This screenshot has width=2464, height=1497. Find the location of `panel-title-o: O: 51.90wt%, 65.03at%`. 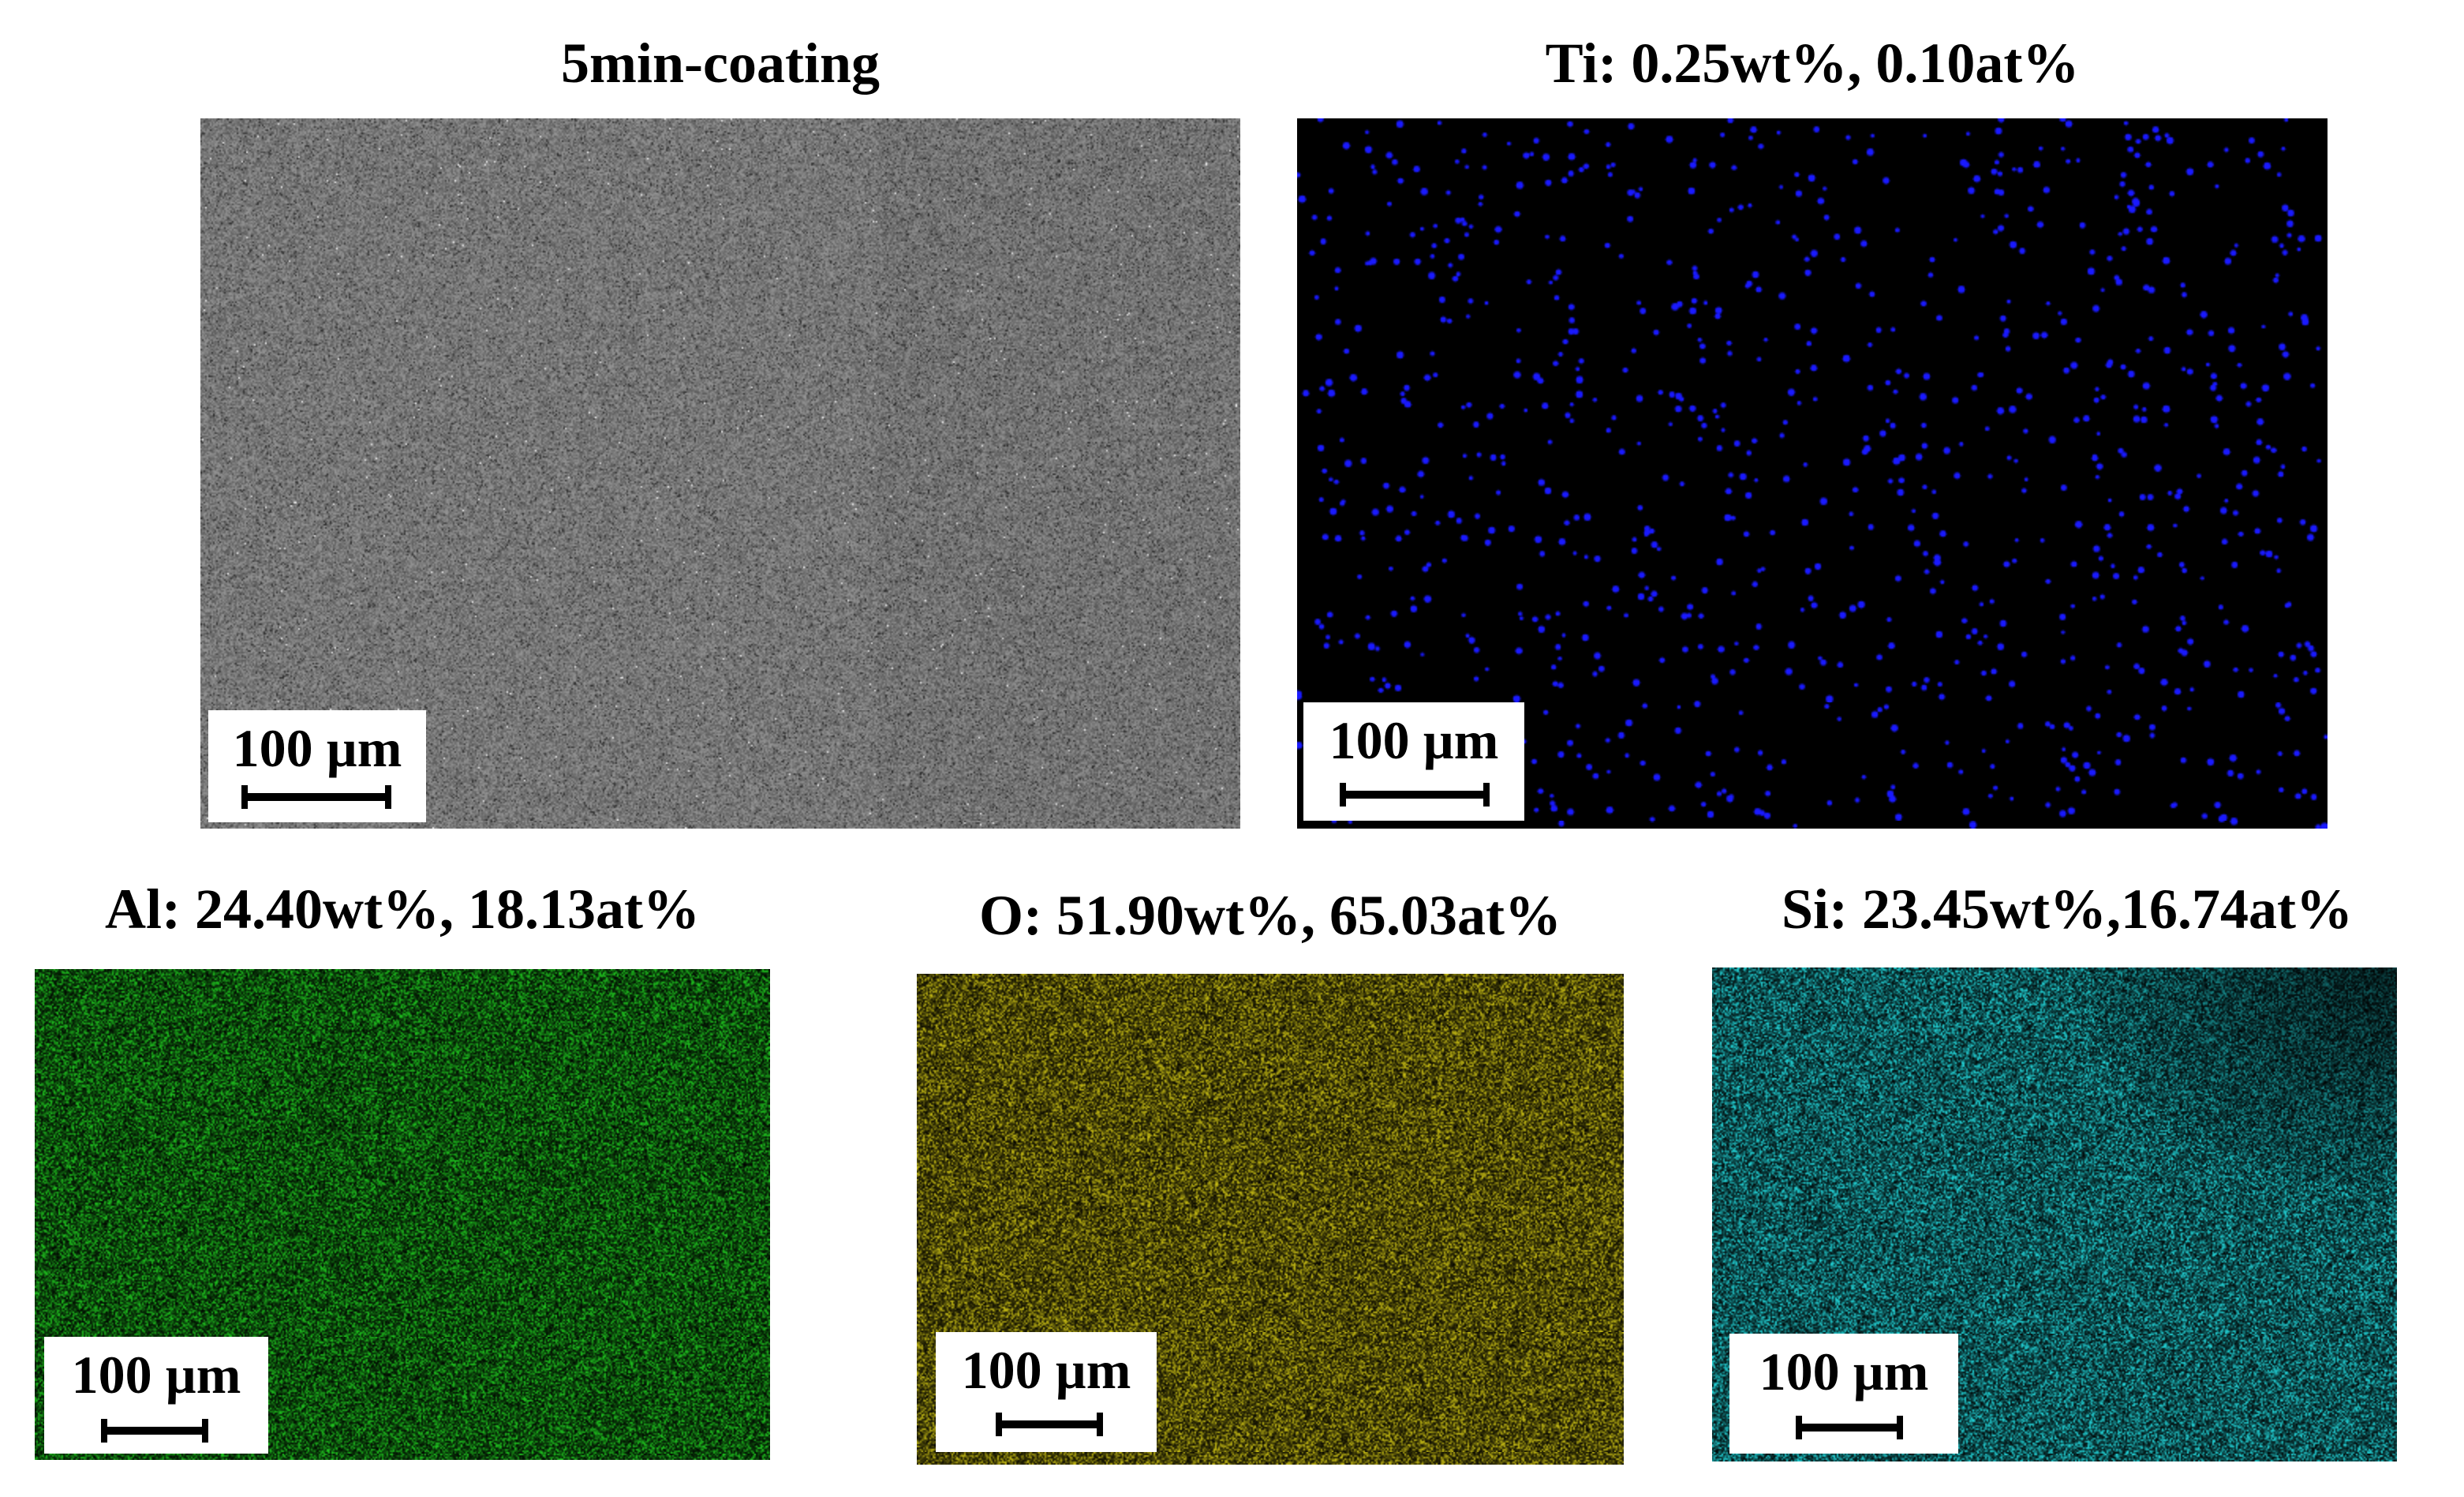

panel-title-o: O: 51.90wt%, 65.03at% is located at coordinates (1270, 916).